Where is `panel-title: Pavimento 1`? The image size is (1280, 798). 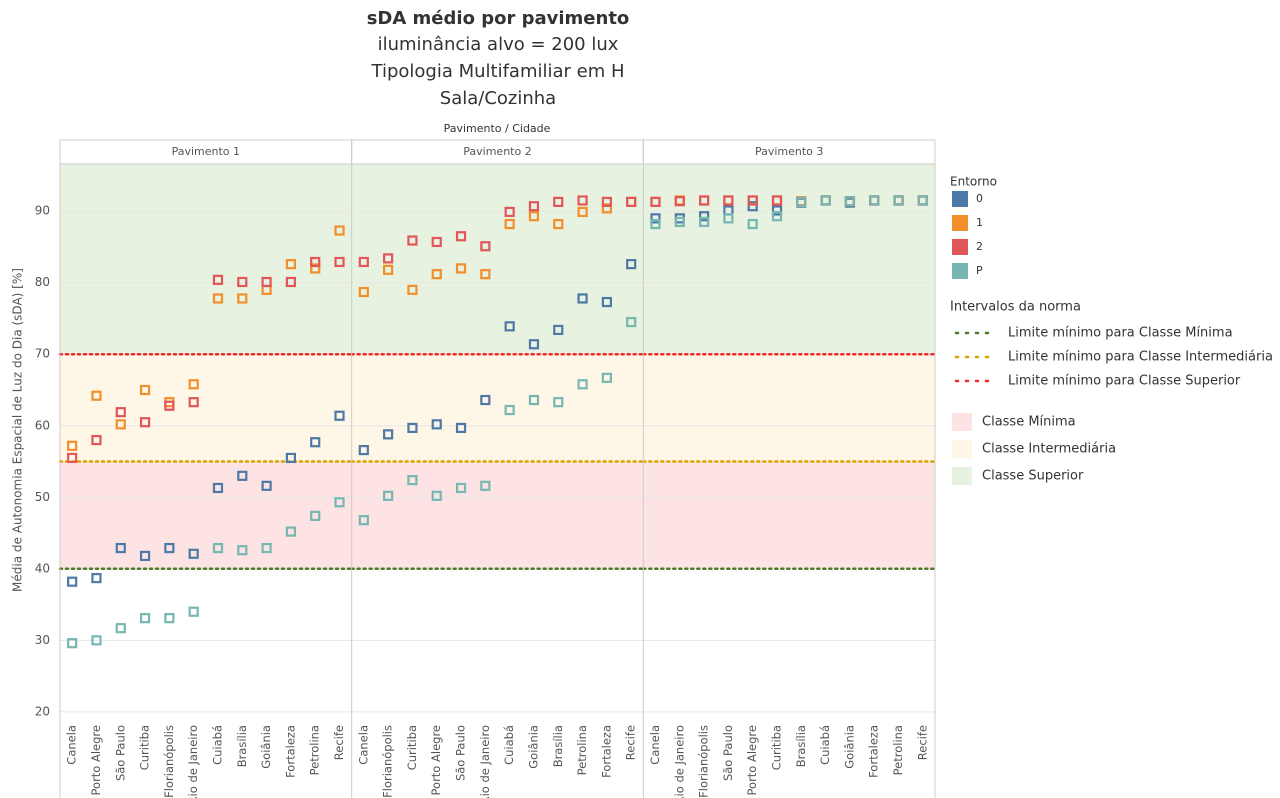
panel-title: Pavimento 1 is located at coordinates (206, 151).